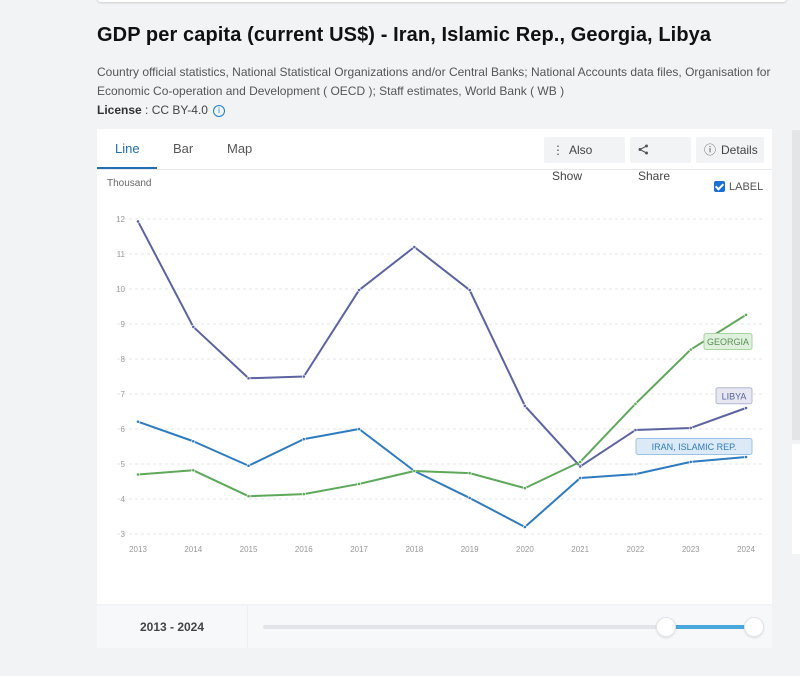  Describe the element at coordinates (127, 148) in the screenshot. I see `tab-line: Line` at that location.